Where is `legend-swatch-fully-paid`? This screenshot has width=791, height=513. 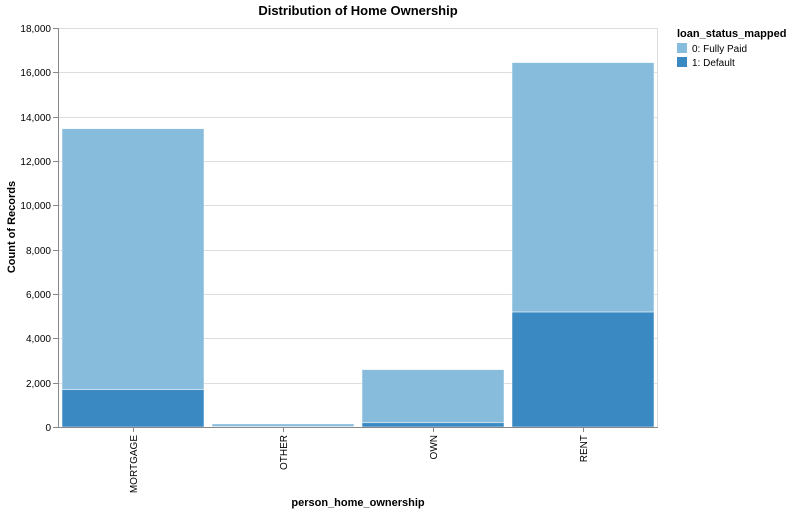 legend-swatch-fully-paid is located at coordinates (682, 48).